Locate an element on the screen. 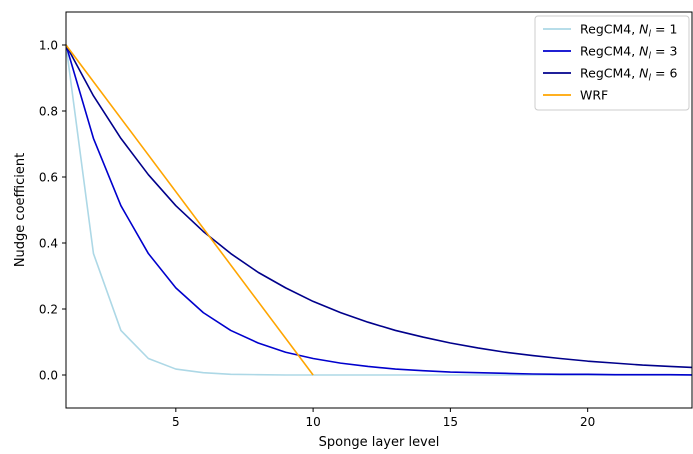 Image resolution: width=693 pixels, height=454 pixels. y-axis-ticks: 0.0 0.2 0.4 0.6 0.8 1.0 is located at coordinates (52, 211).